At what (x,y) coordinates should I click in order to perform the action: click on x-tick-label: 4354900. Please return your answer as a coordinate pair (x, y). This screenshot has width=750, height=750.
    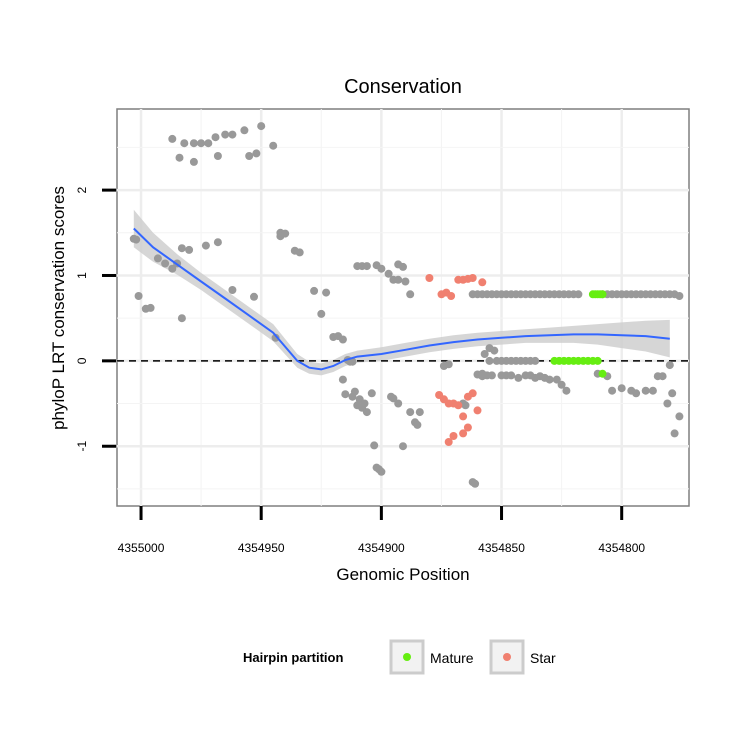
    Looking at the image, I should click on (381, 548).